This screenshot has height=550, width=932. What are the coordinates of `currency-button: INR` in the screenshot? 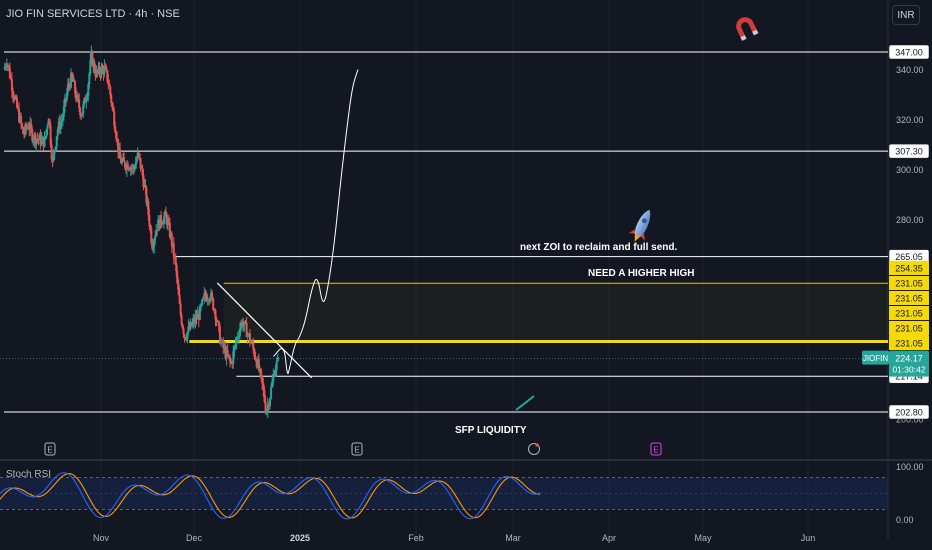 It's located at (906, 15).